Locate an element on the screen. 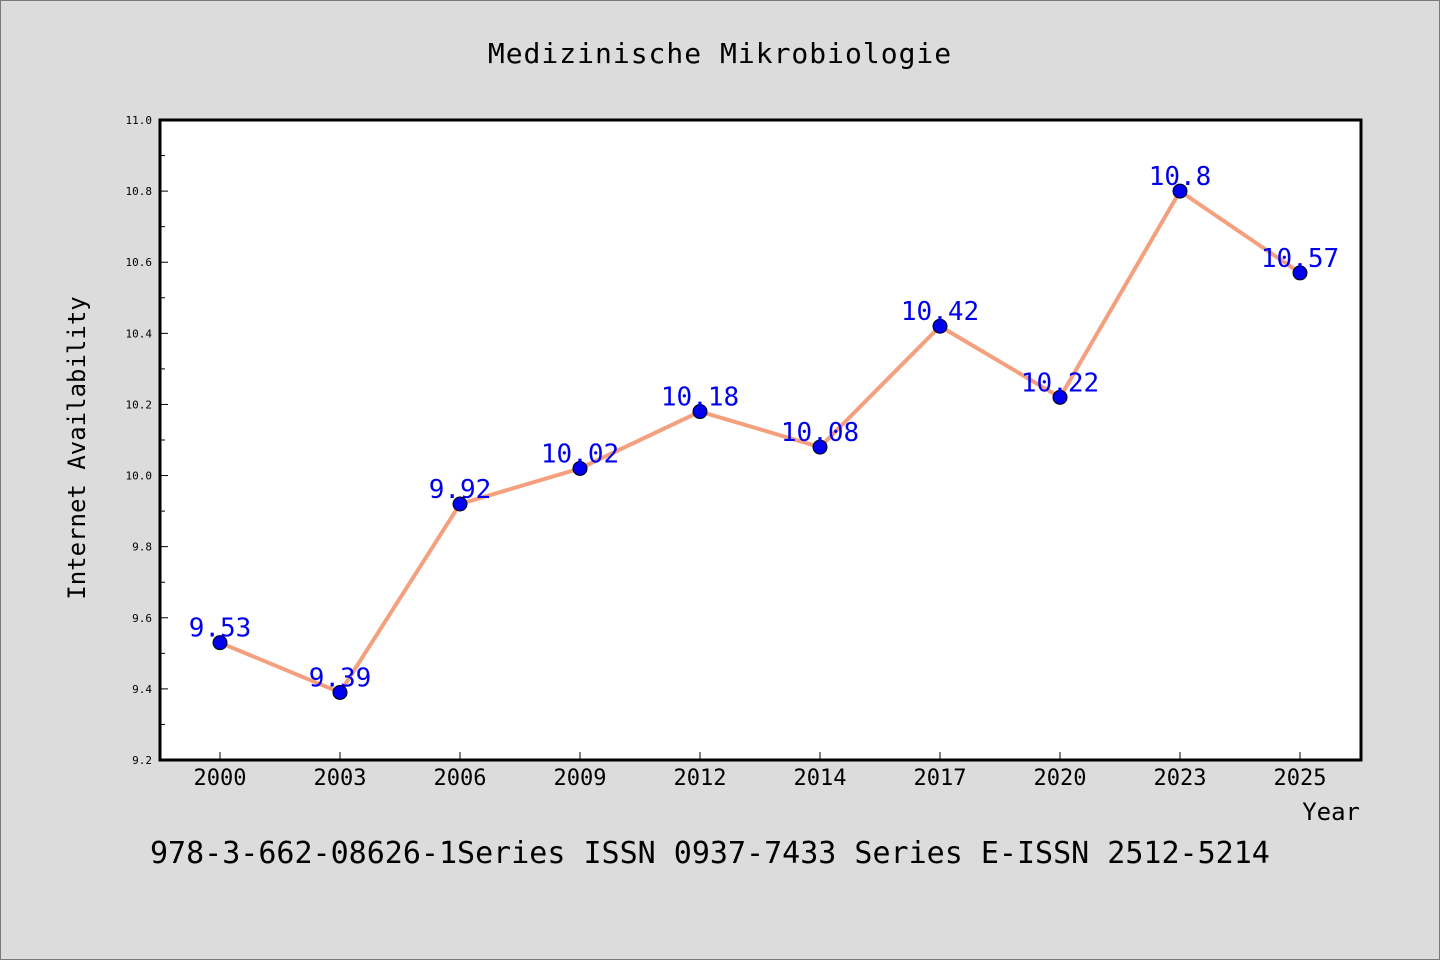 Image resolution: width=1440 pixels, height=960 pixels. x-tick-label: 2003 is located at coordinates (340, 778).